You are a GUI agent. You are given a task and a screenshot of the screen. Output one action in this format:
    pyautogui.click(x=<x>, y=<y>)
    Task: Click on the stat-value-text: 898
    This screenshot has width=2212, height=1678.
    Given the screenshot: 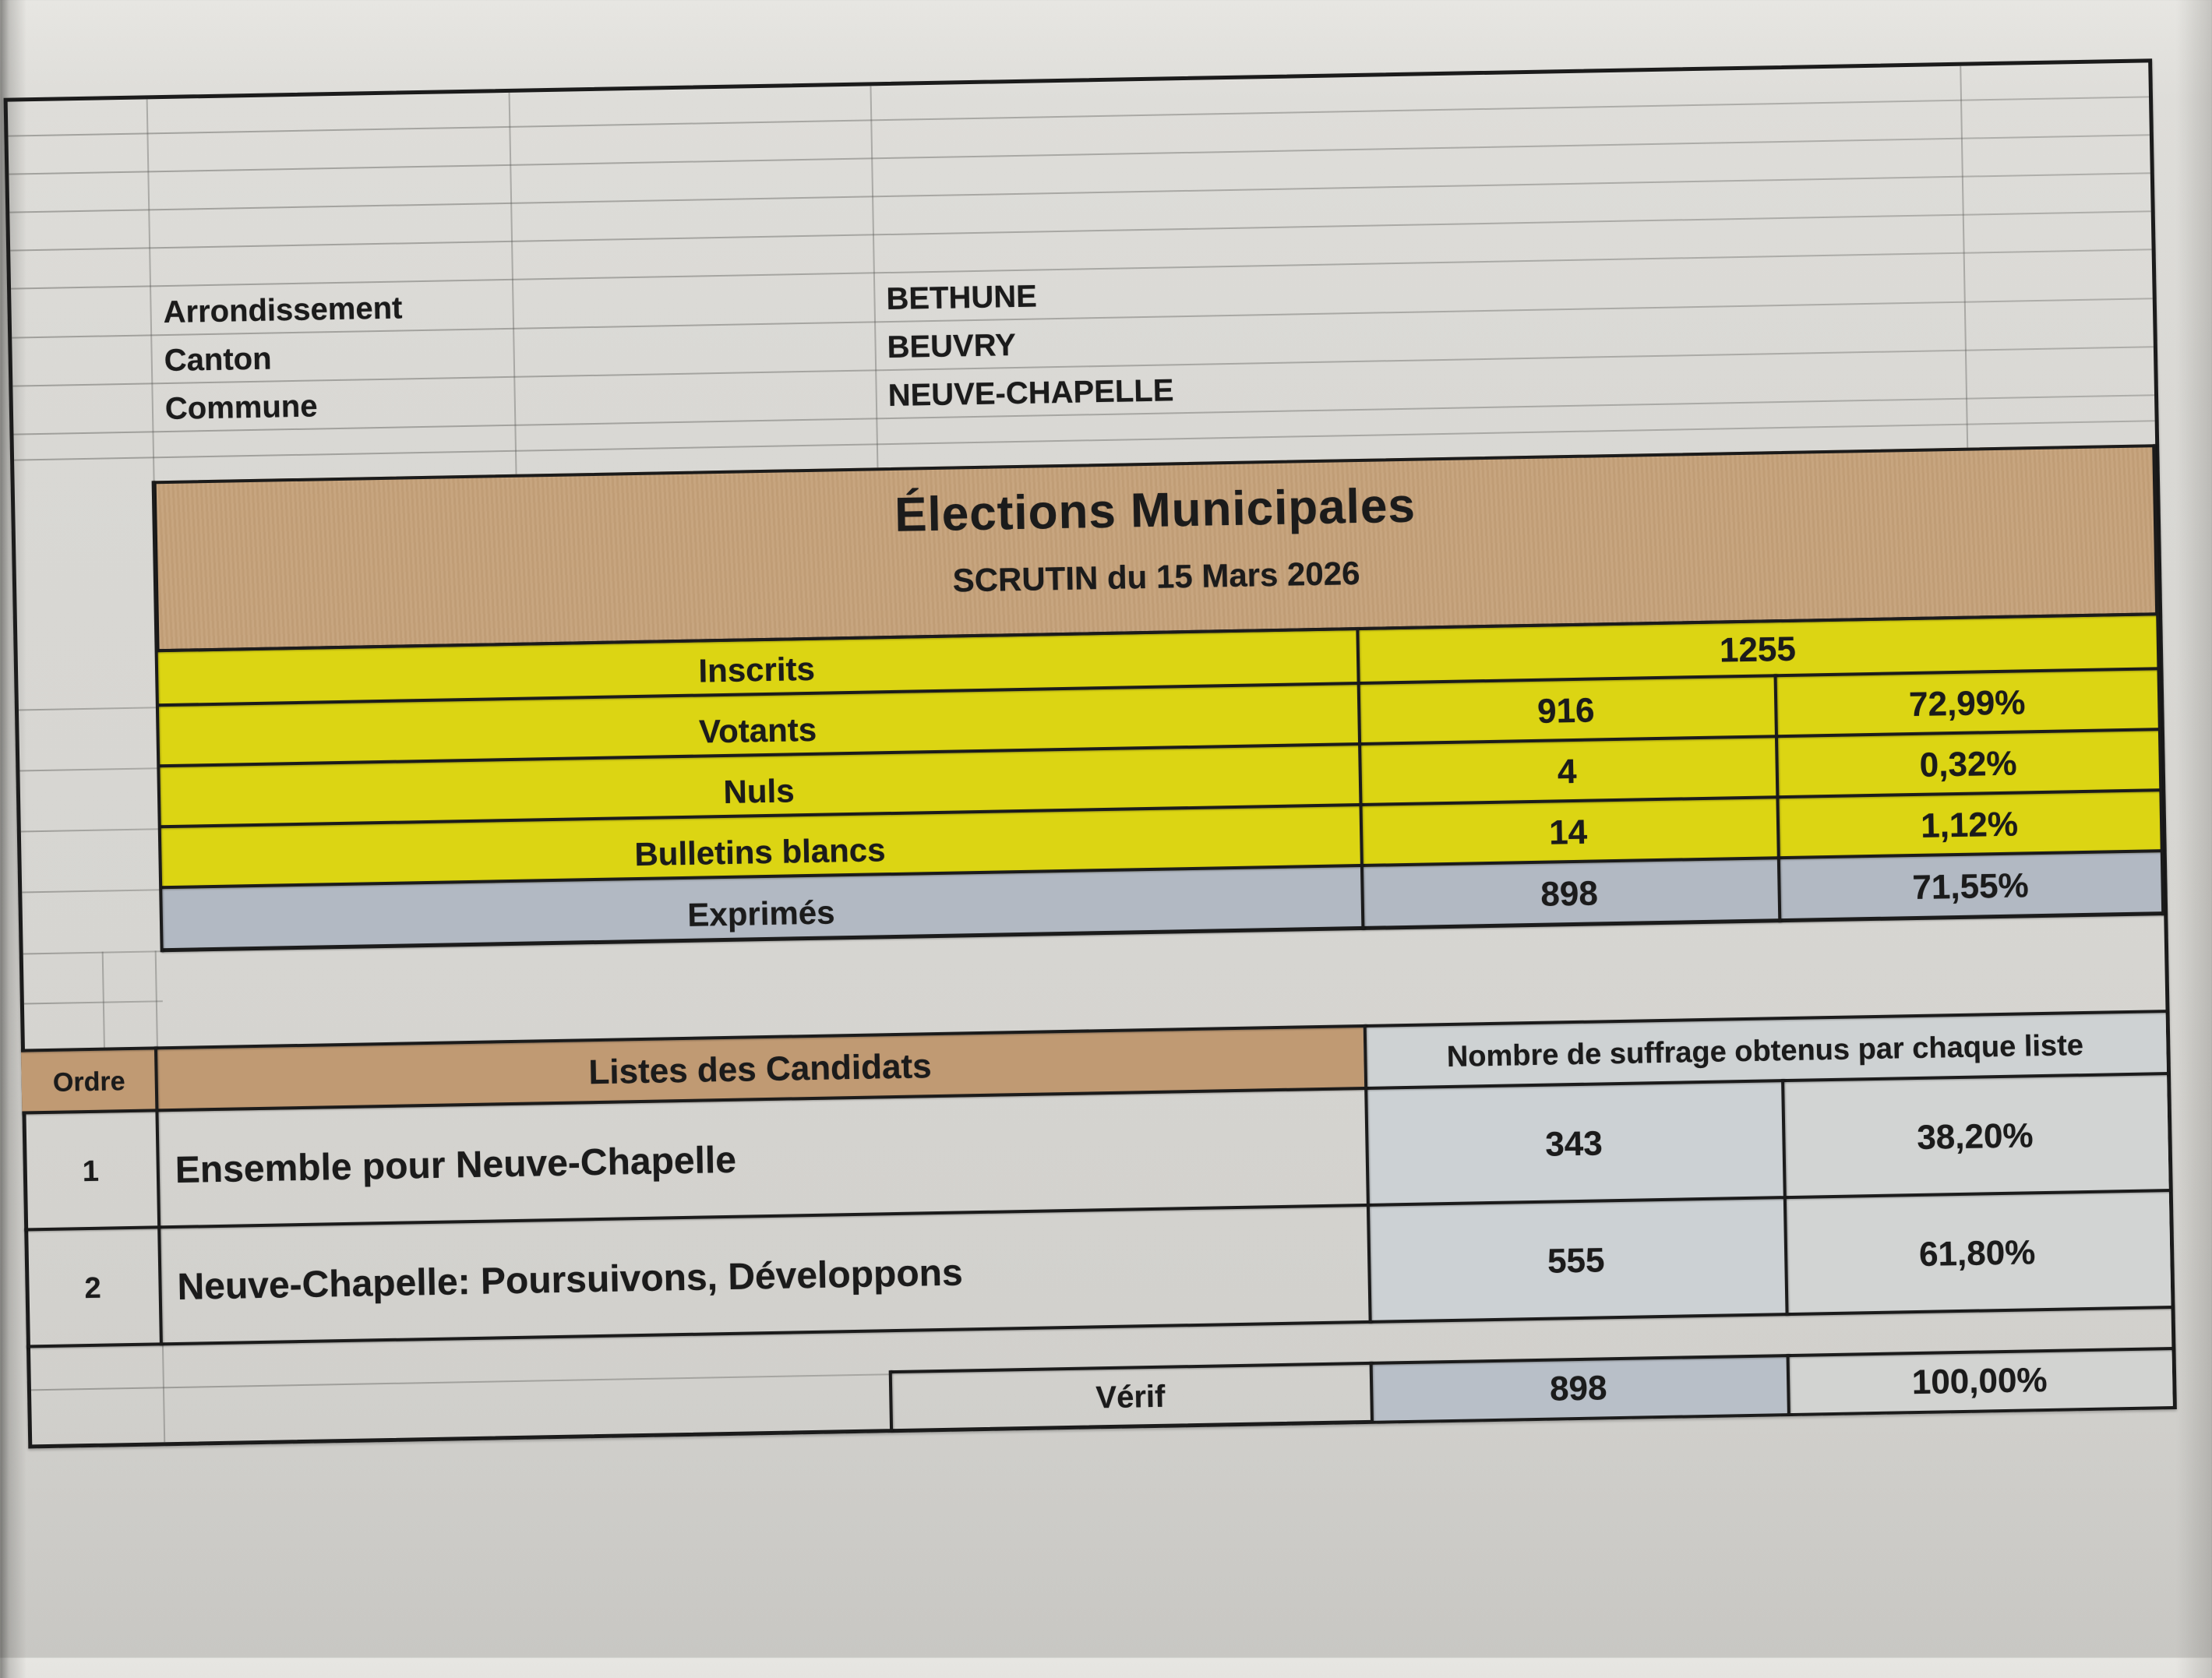 What is the action you would take?
    pyautogui.click(x=1569, y=893)
    